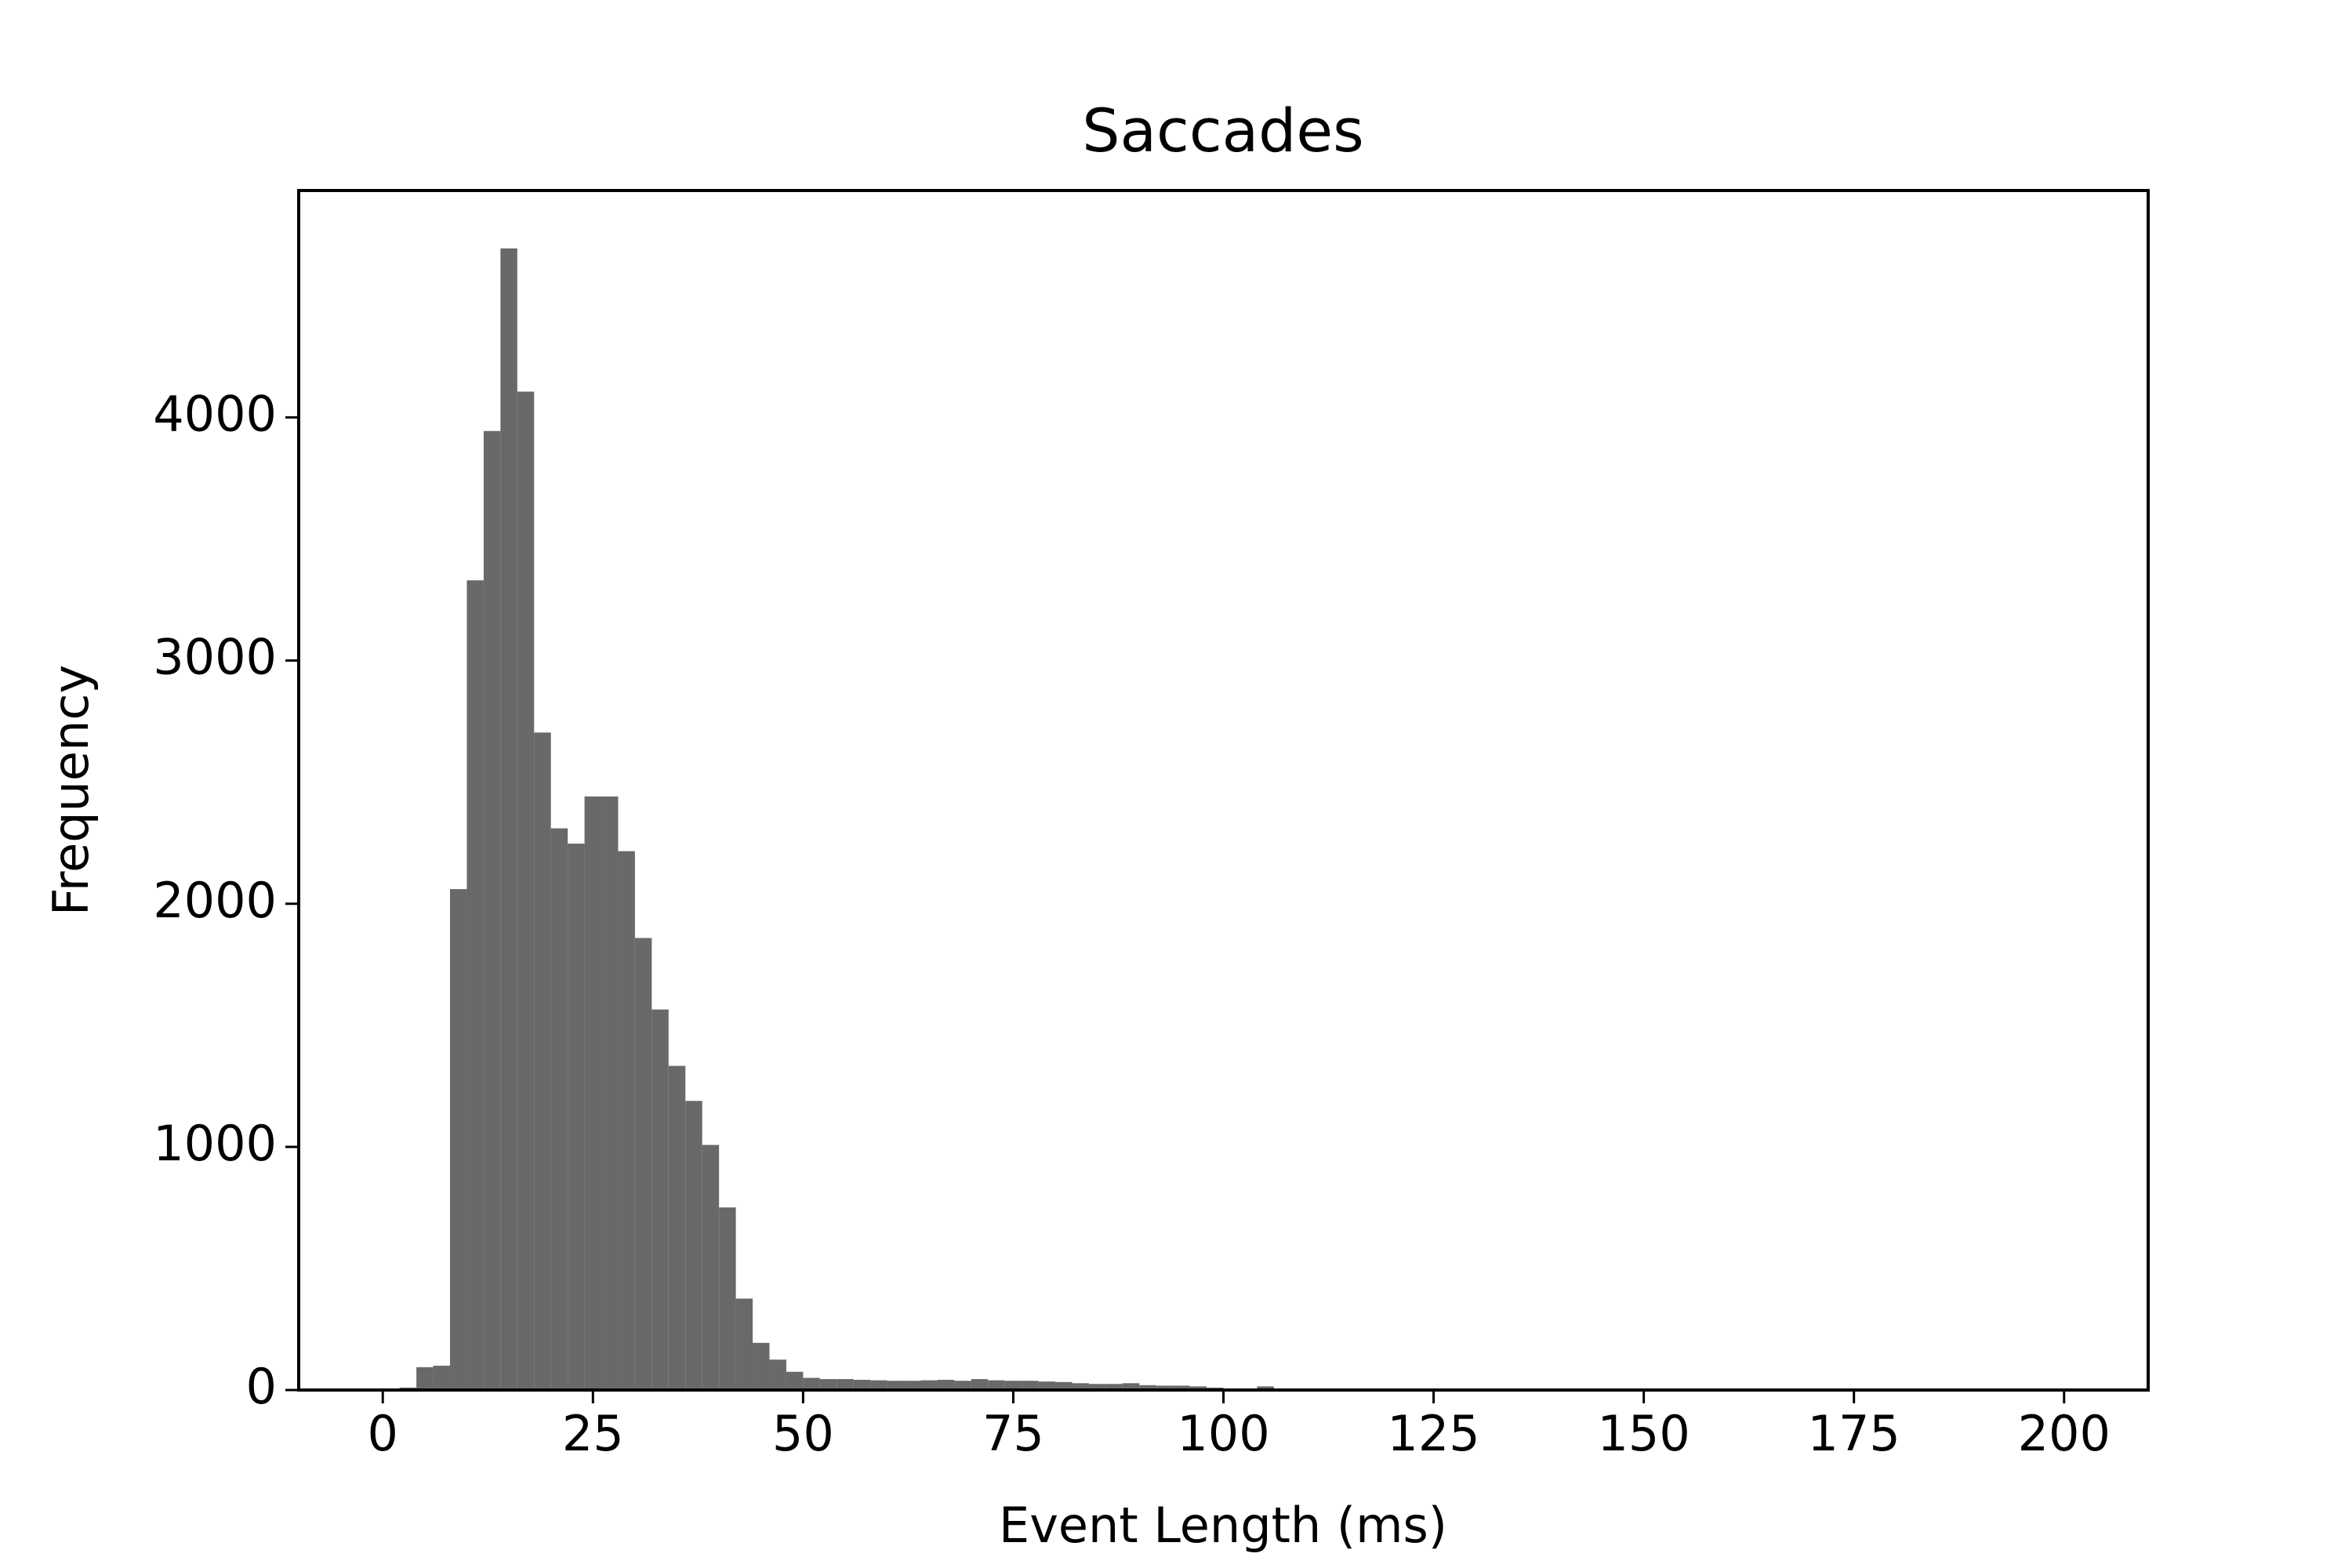 The image size is (2352, 1568). Describe the element at coordinates (215, 900) in the screenshot. I see `y-tick-label: 2000` at that location.